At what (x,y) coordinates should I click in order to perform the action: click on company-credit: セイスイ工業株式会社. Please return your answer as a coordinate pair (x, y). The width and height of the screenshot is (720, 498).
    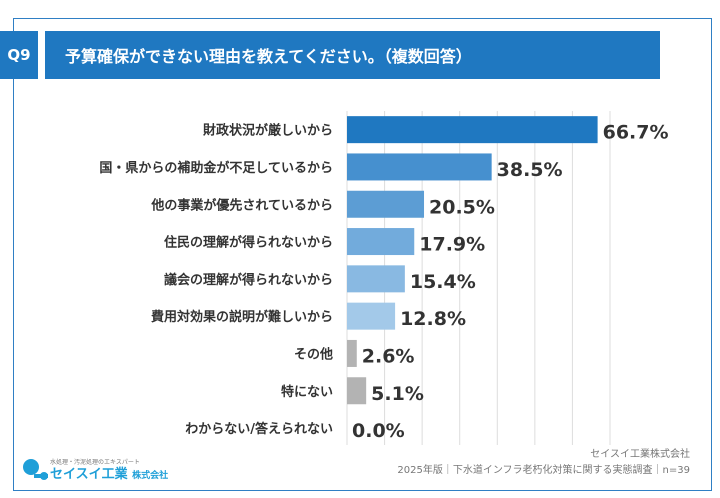
    Looking at the image, I should click on (640, 454).